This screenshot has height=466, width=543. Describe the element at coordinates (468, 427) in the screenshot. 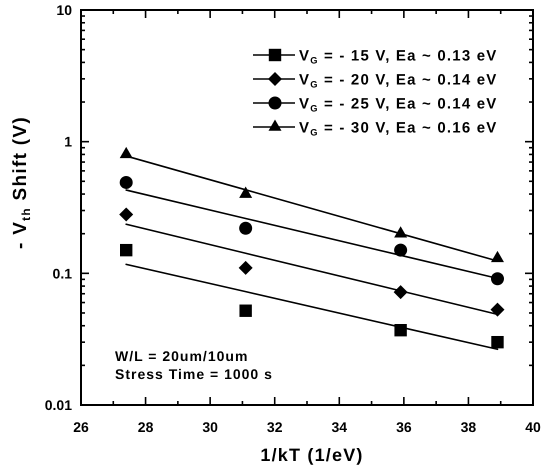

I see `x-tick-label: 38` at that location.